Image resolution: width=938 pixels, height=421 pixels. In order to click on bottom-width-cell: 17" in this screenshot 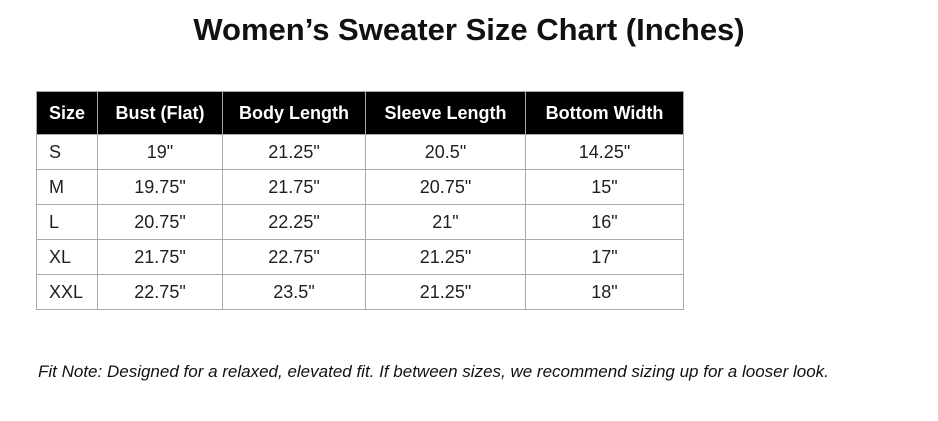, I will do `click(604, 257)`.